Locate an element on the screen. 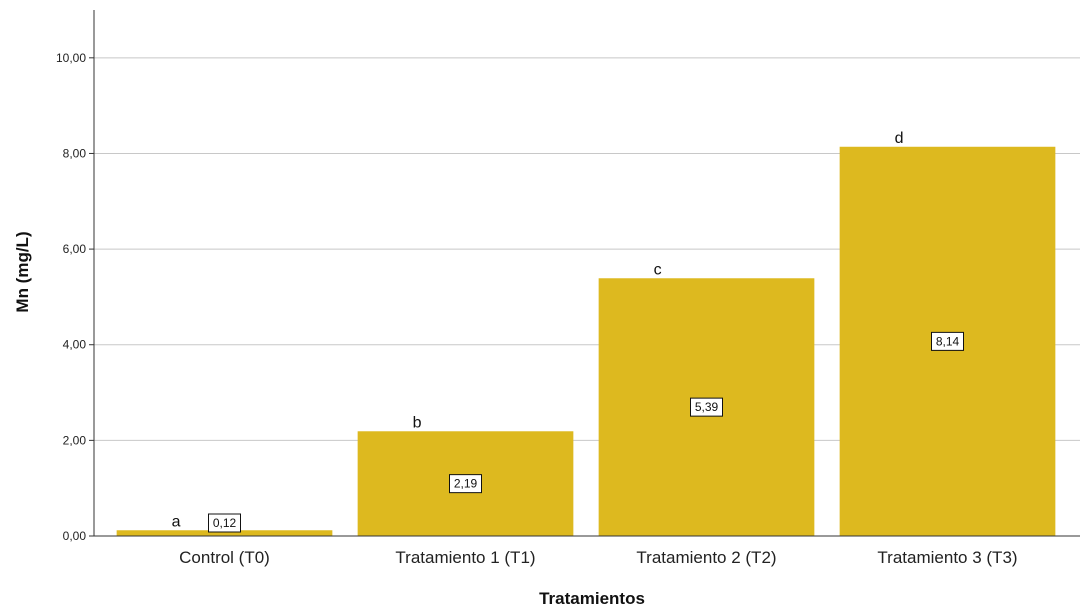 The image size is (1080, 609). data-label: 2,19 is located at coordinates (466, 484).